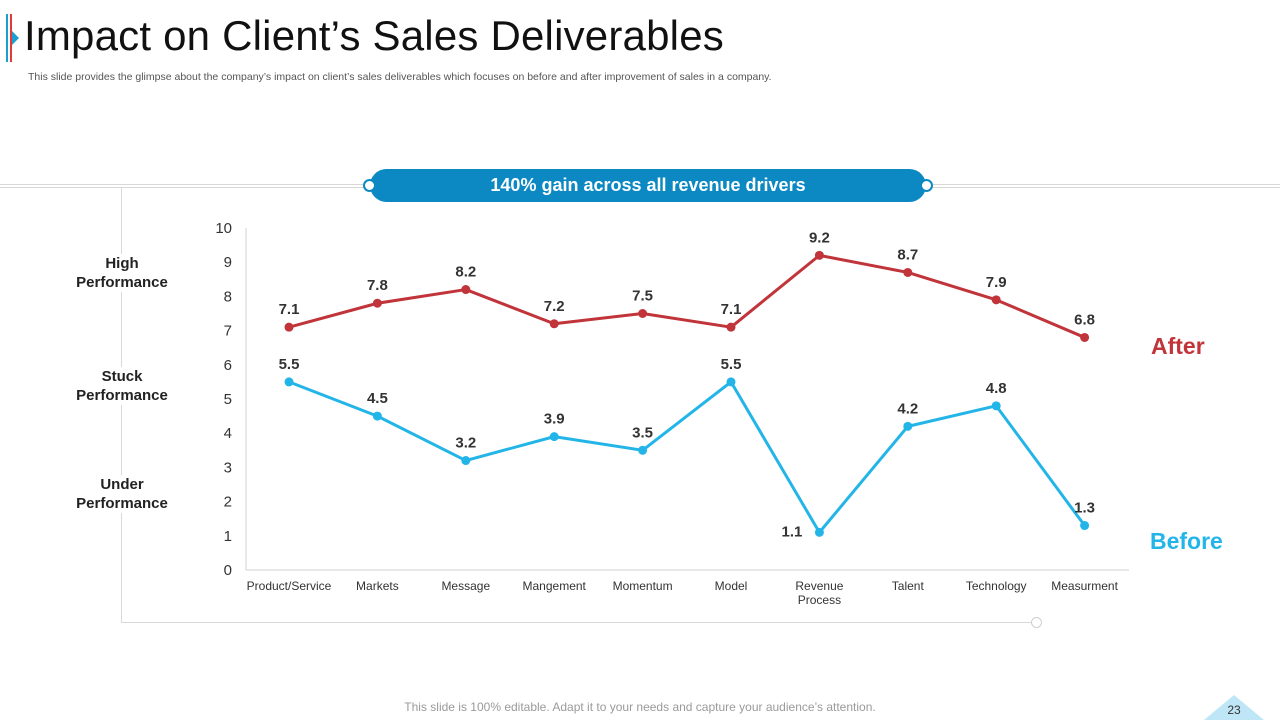 This screenshot has width=1280, height=720. I want to click on under-performance-label: Under Performance, so click(122, 494).